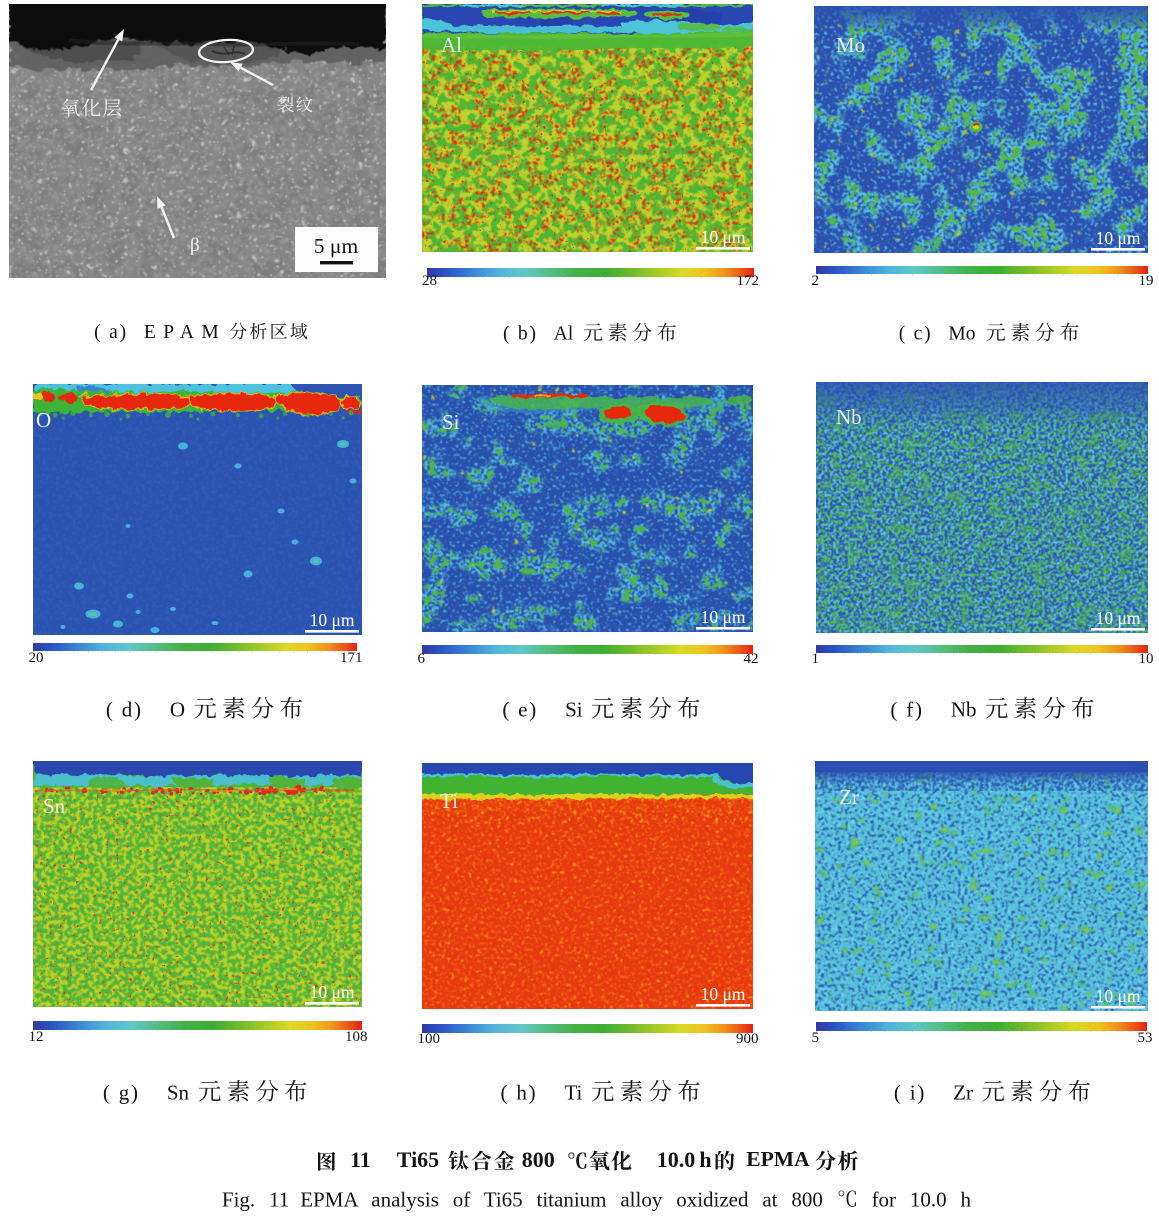 The width and height of the screenshot is (1159, 1220). Describe the element at coordinates (43, 420) in the screenshot. I see `svg-text: O` at that location.